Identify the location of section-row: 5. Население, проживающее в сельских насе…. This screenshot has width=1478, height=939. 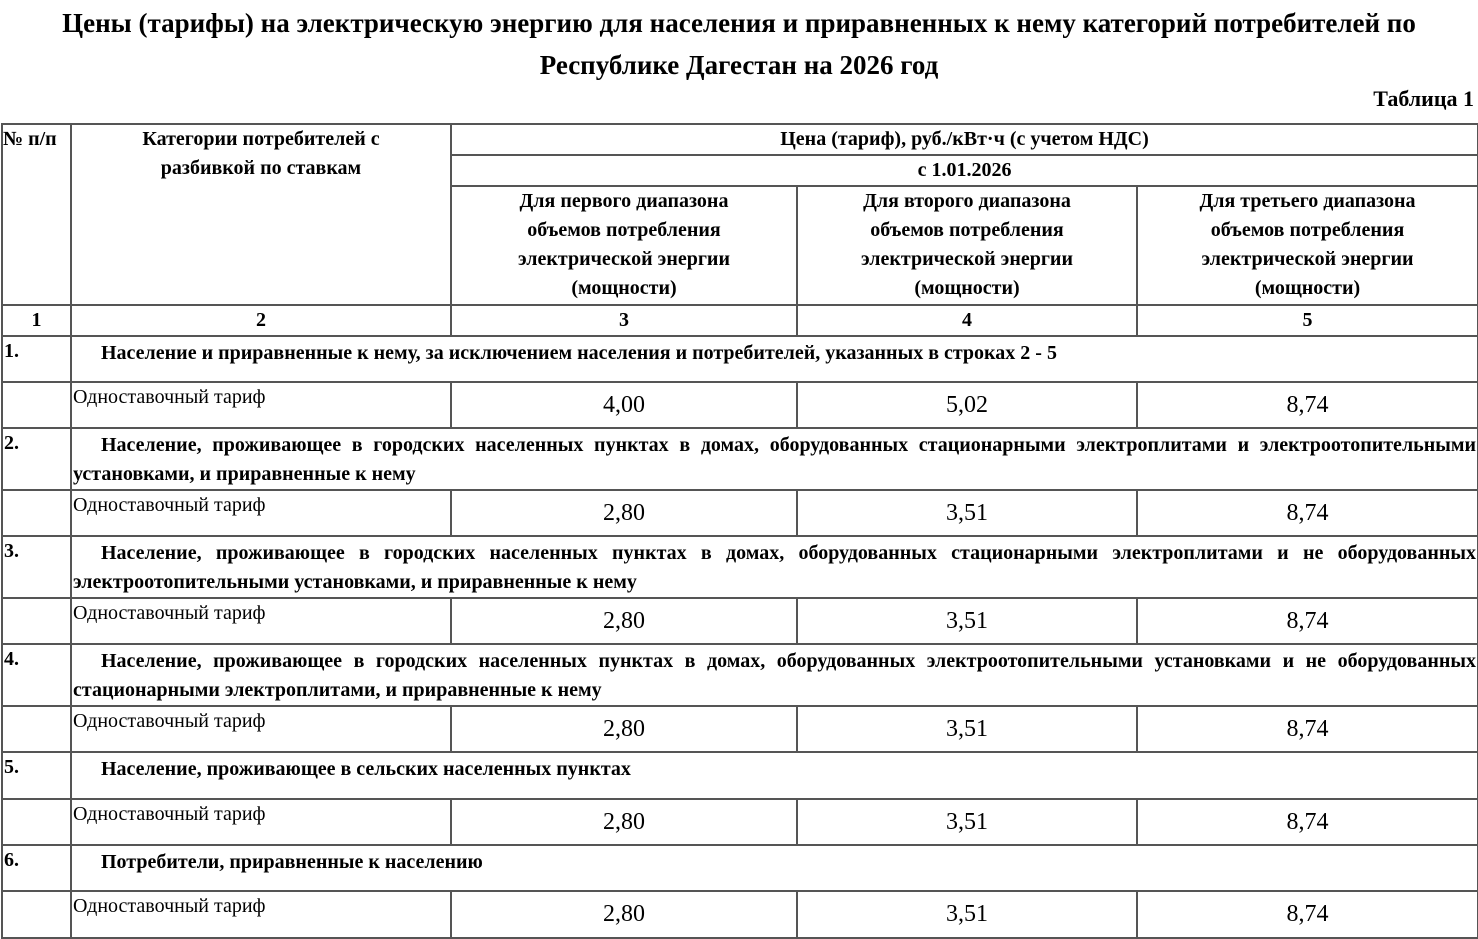
(739, 775).